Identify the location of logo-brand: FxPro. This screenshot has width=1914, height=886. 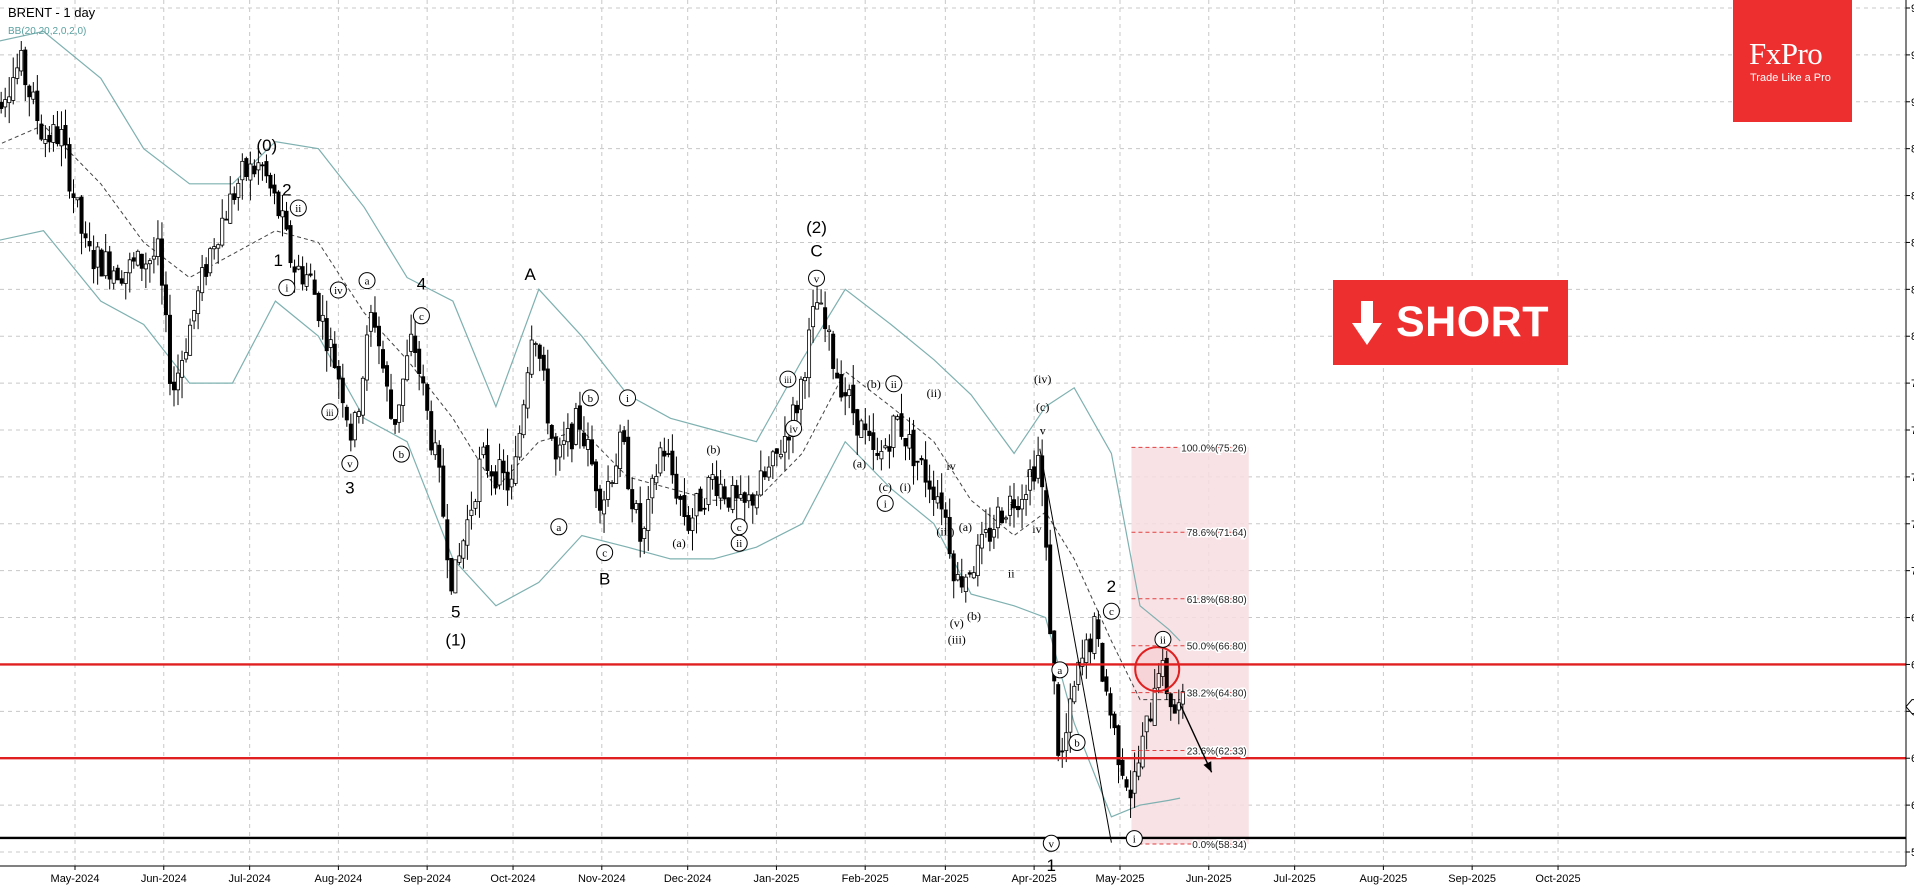
(1786, 53).